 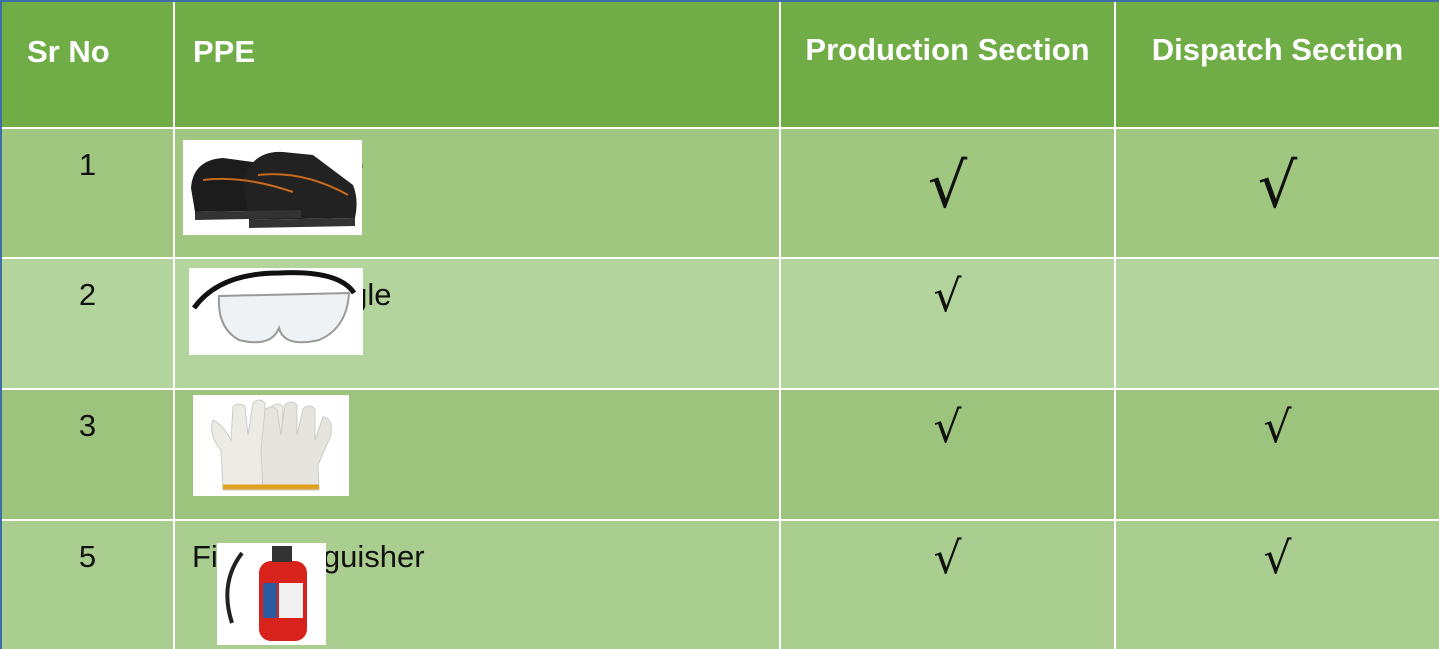 I want to click on header-cell: Dispatch Section, so click(x=1277, y=65).